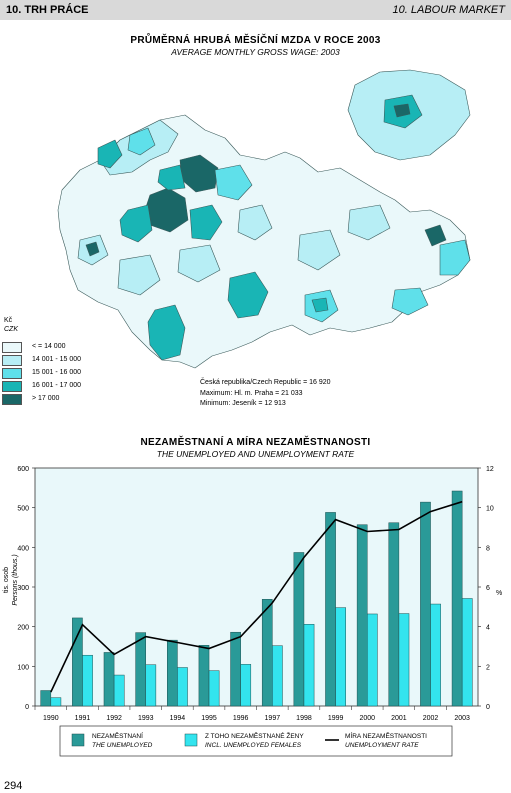 This screenshot has width=511, height=793. I want to click on y-tick-label: 600, so click(23, 469).